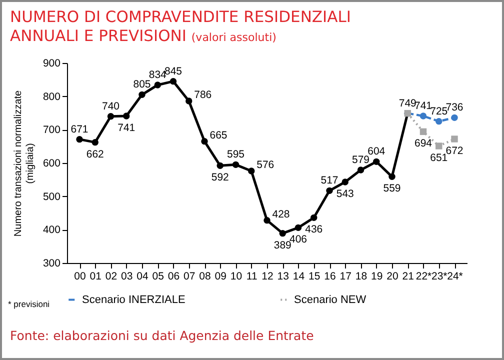 The image size is (504, 360). What do you see at coordinates (424, 276) in the screenshot?
I see `x-tick-label: 22*` at bounding box center [424, 276].